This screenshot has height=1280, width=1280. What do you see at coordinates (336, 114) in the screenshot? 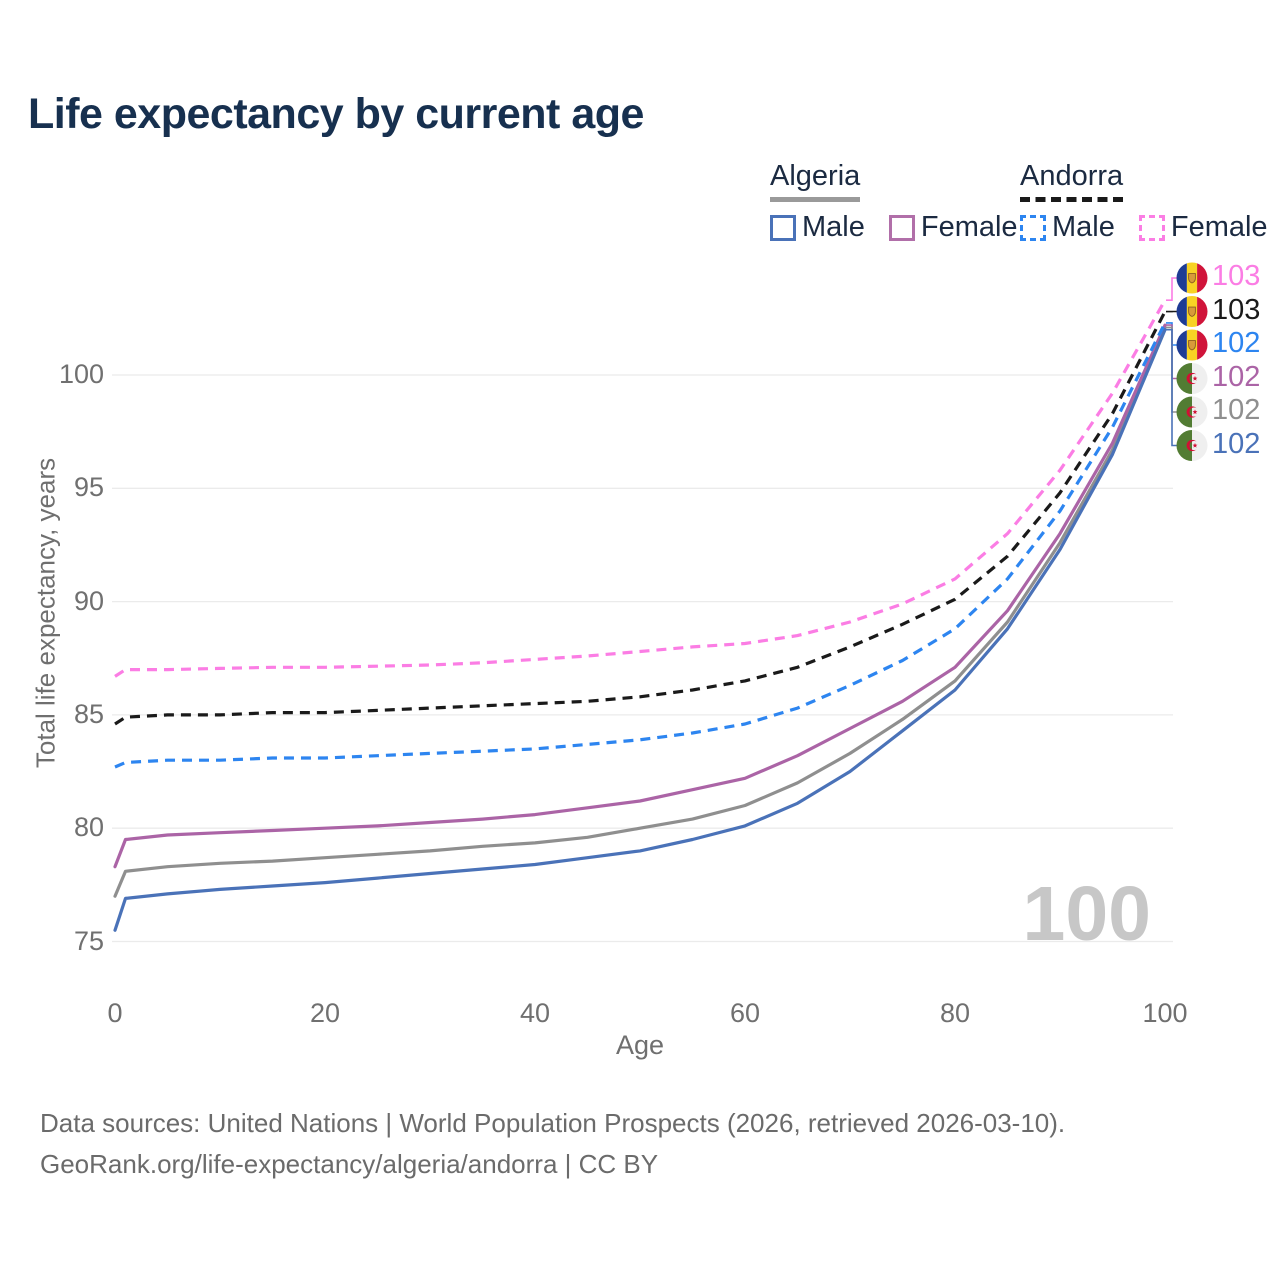
I see `page-title: Life expectancy by current age` at bounding box center [336, 114].